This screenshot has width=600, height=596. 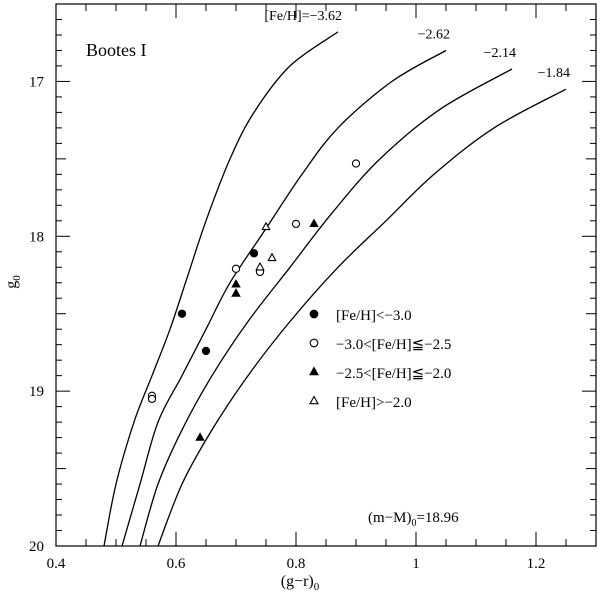 I want to click on y-axis-label-sub: 0, so click(x=17, y=278).